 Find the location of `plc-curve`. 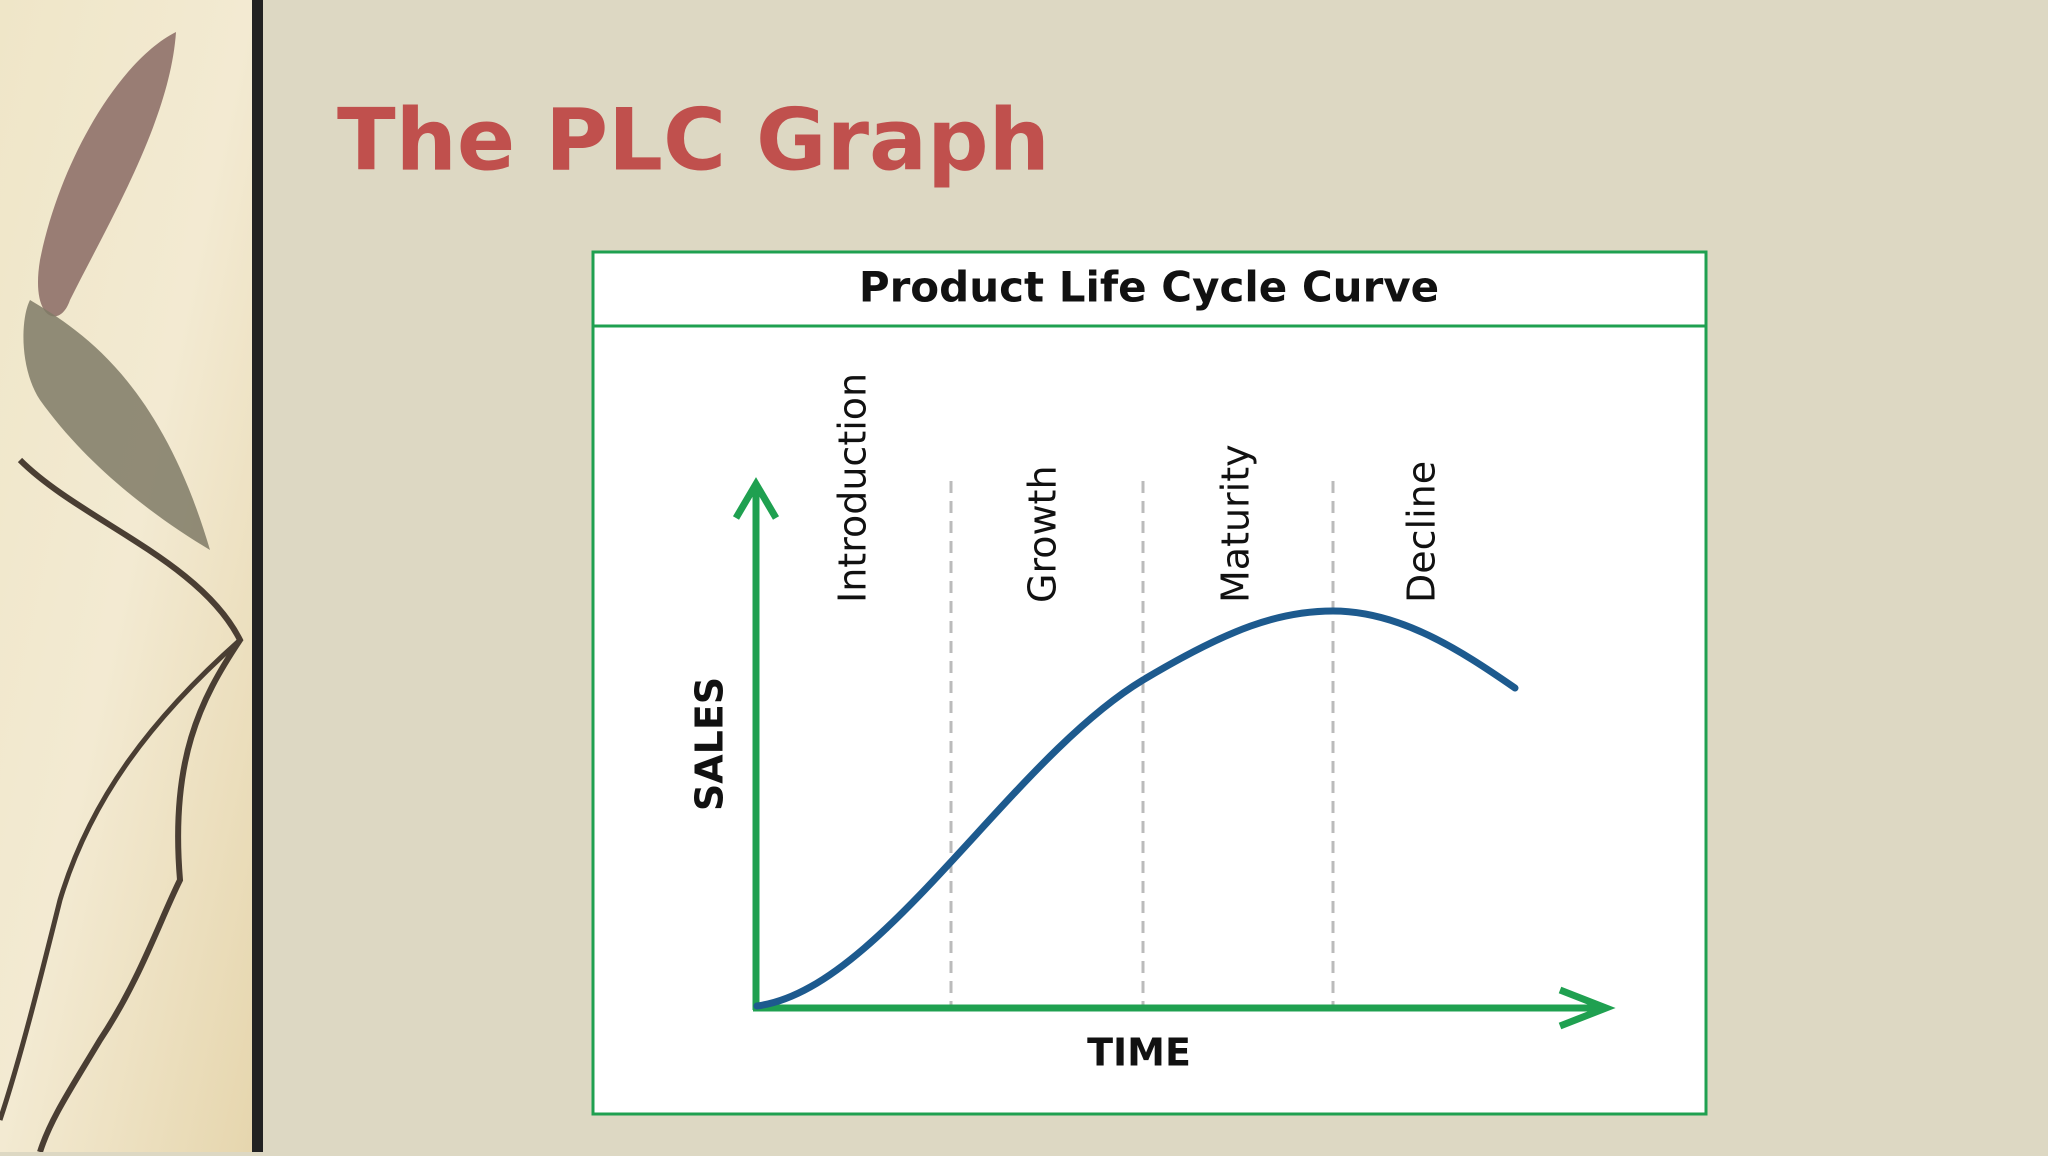

plc-curve is located at coordinates (1136, 808).